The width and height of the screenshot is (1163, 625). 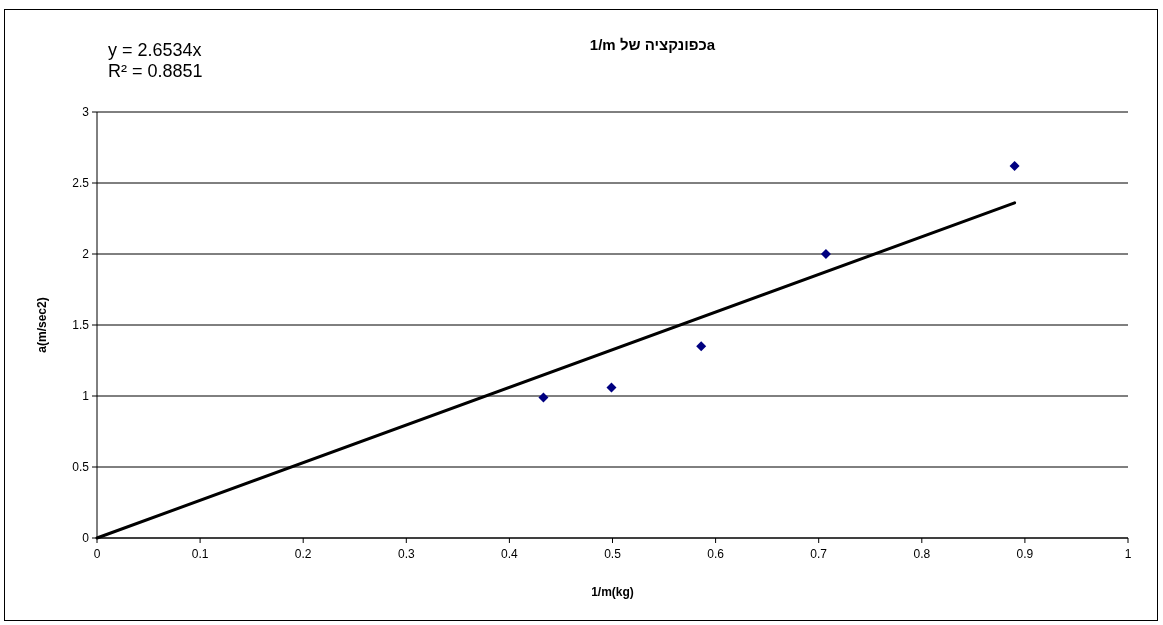 I want to click on x-tick-label: 0.8, so click(x=922, y=554).